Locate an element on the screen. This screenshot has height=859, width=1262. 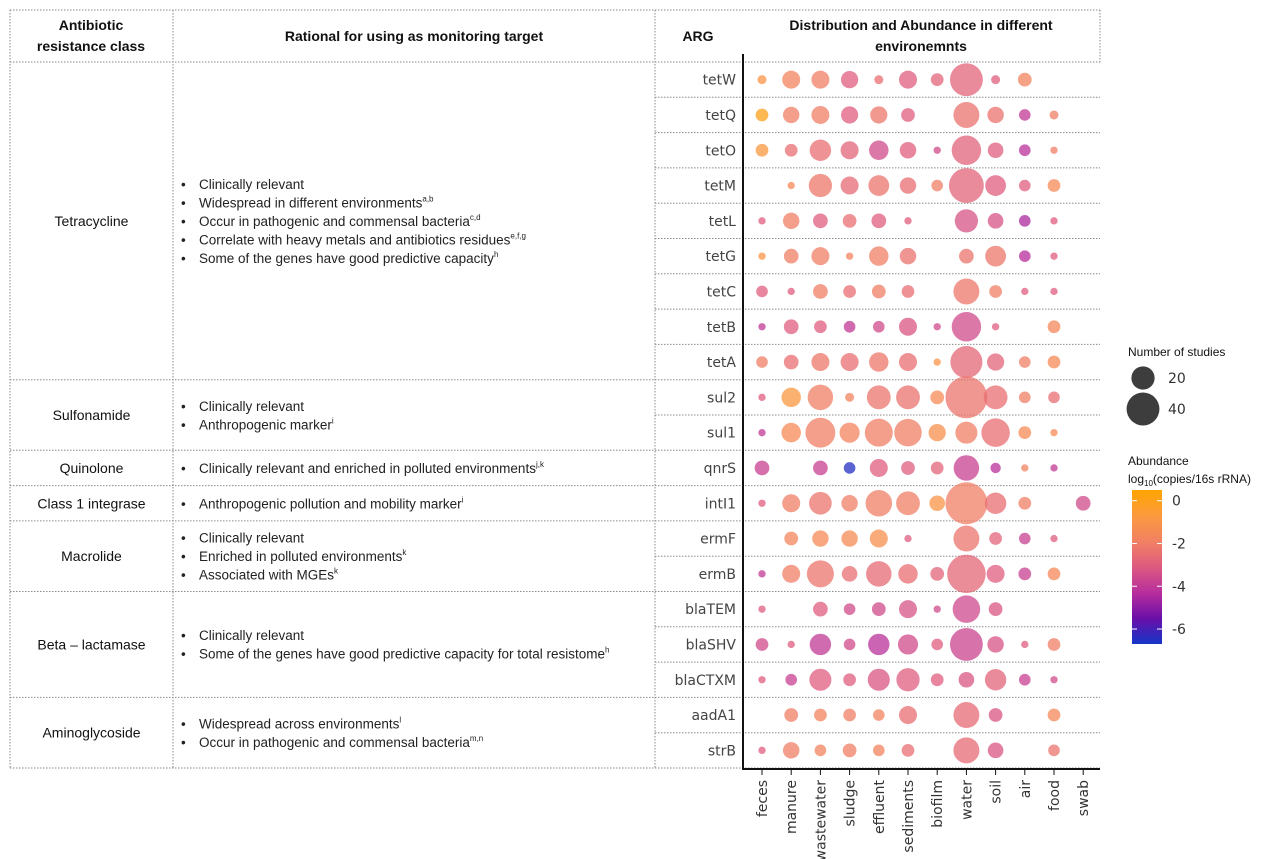
gene-label: sul1 is located at coordinates (721, 434).